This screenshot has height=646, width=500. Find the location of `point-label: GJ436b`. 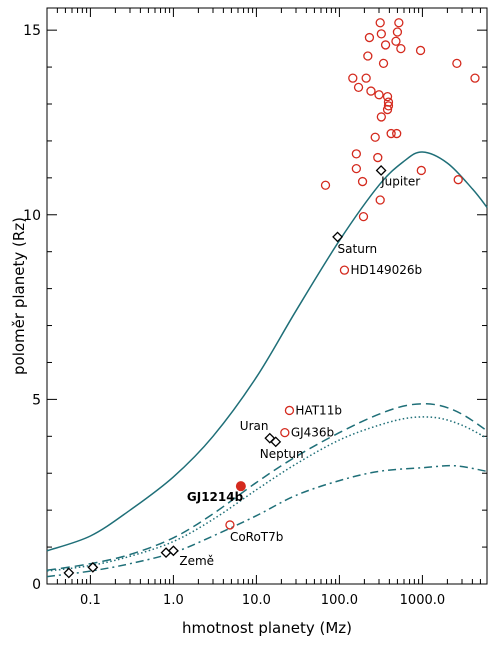

point-label: GJ436b is located at coordinates (312, 433).